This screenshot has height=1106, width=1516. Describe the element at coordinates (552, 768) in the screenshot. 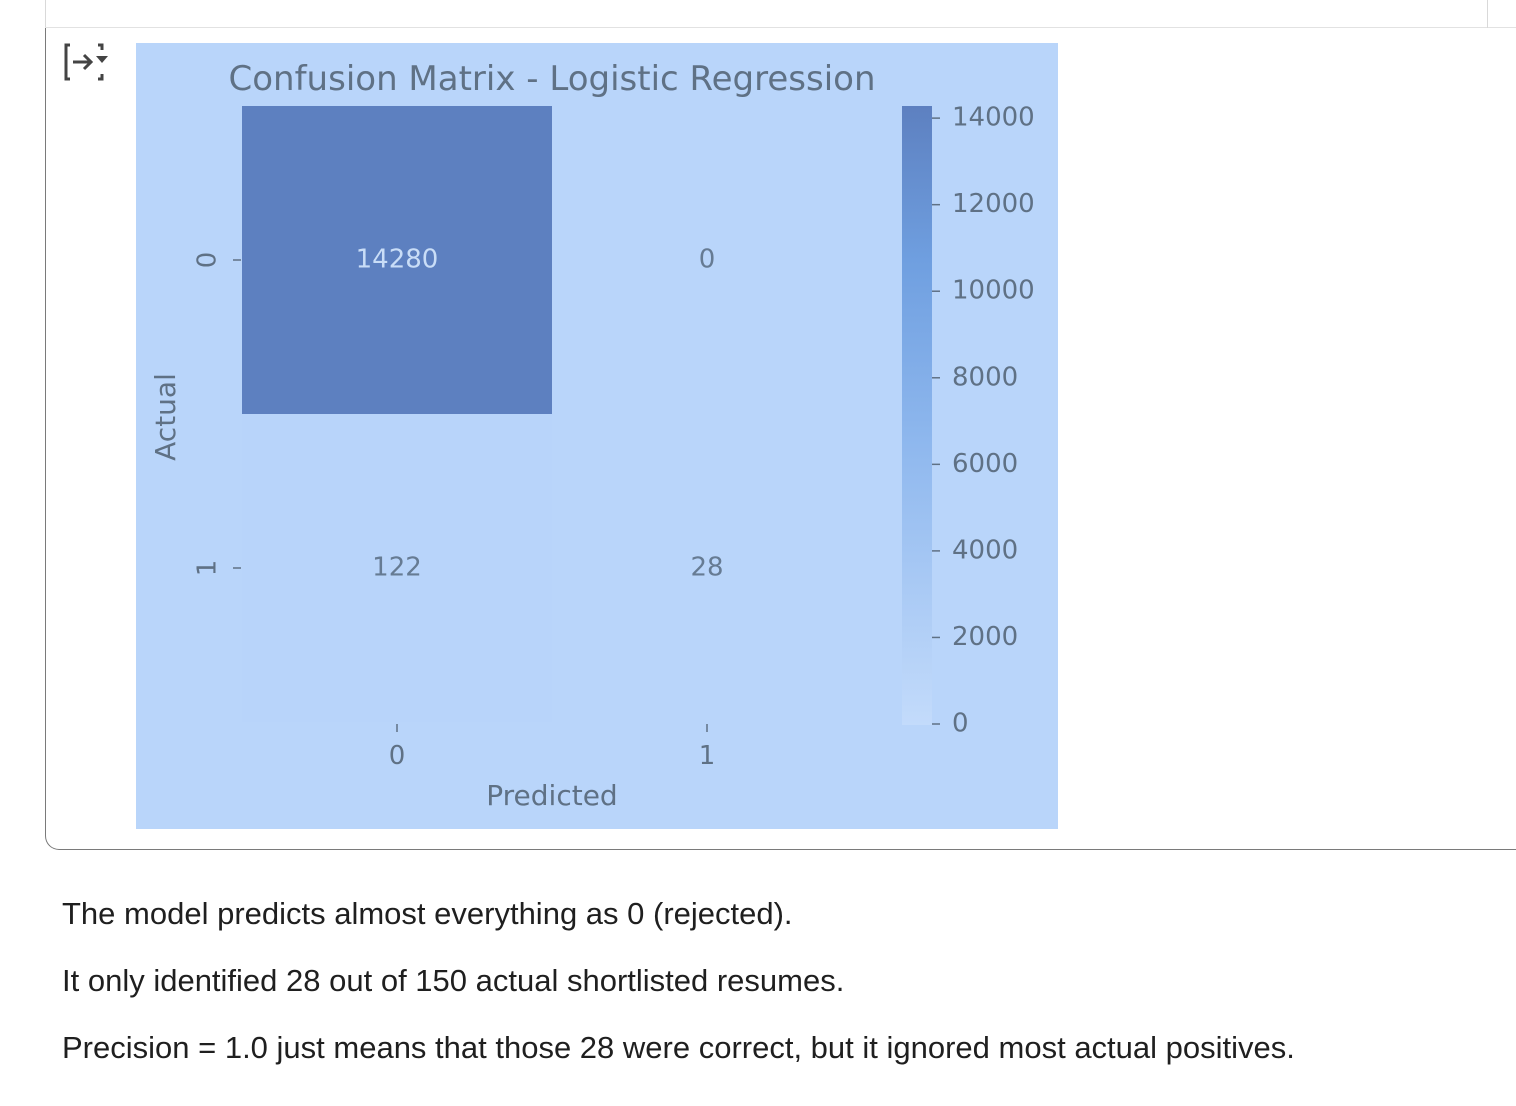

I see `x-axis: 0 1 Predicted` at that location.